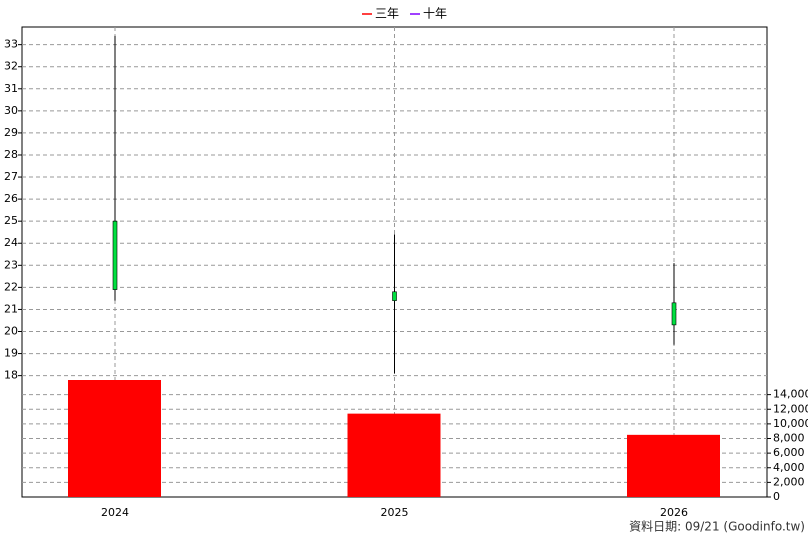 This screenshot has height=540, width=808. Describe the element at coordinates (776, 496) in the screenshot. I see `y2-tick-label: 0` at that location.